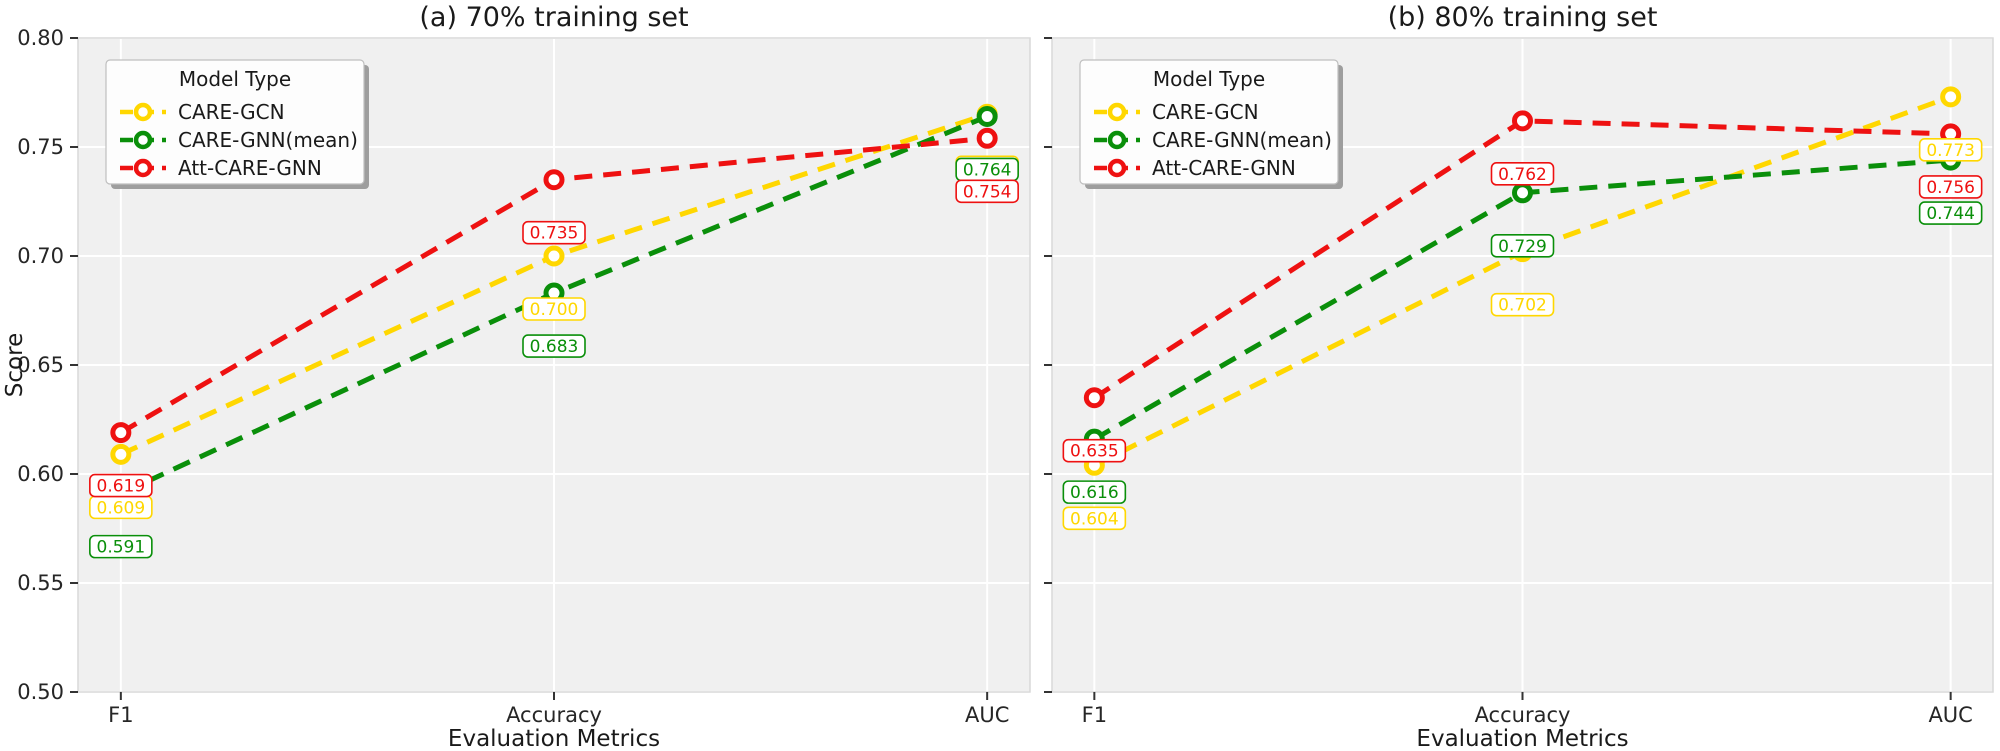 The width and height of the screenshot is (2000, 751). I want to click on y-tick-label: 0.60, so click(40, 474).